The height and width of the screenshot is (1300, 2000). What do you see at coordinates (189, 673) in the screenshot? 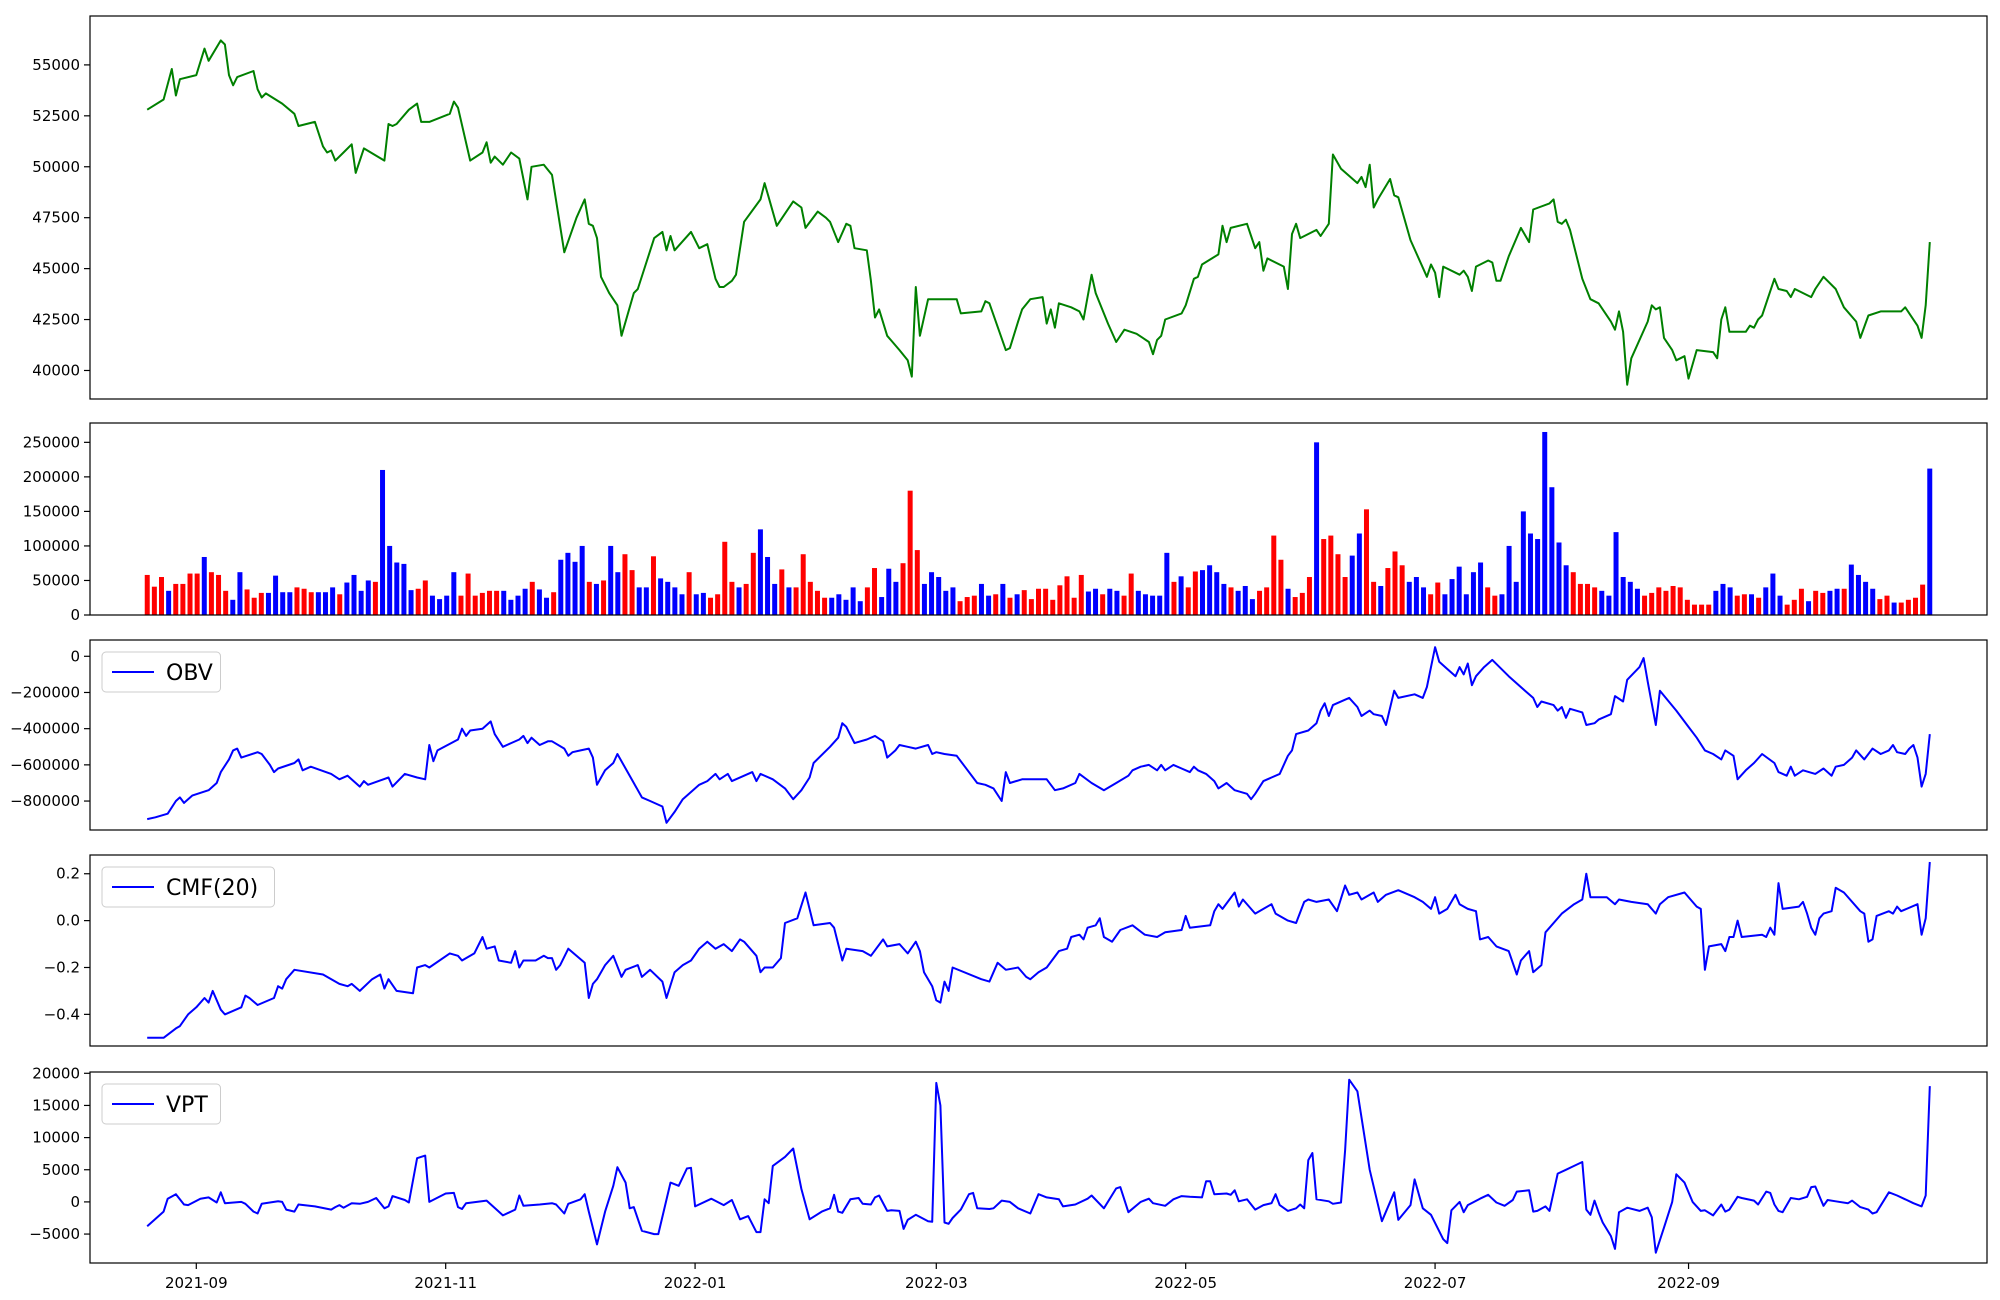
I see `obv-legend-label: OBV` at bounding box center [189, 673].